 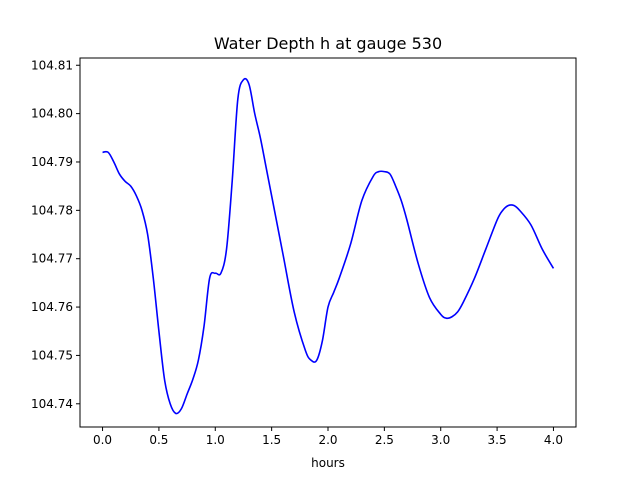 I want to click on x-tick-label: 3.0, so click(x=440, y=440).